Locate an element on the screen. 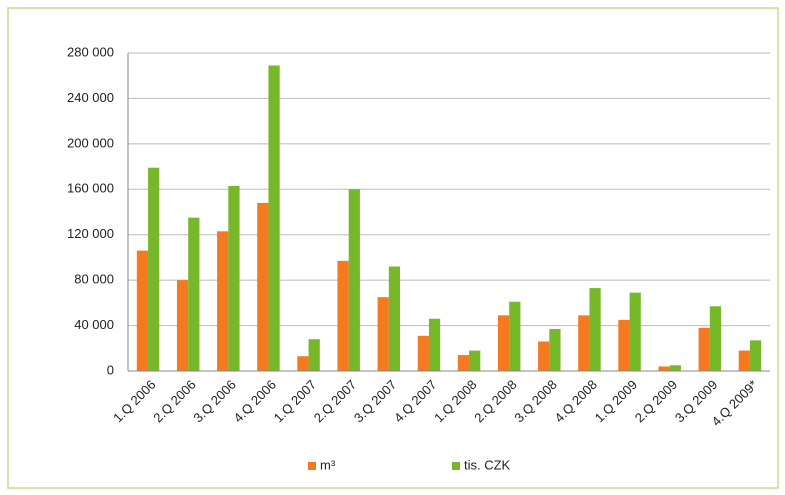 The width and height of the screenshot is (785, 495). y-tick-label: 240 000 is located at coordinates (90, 97).